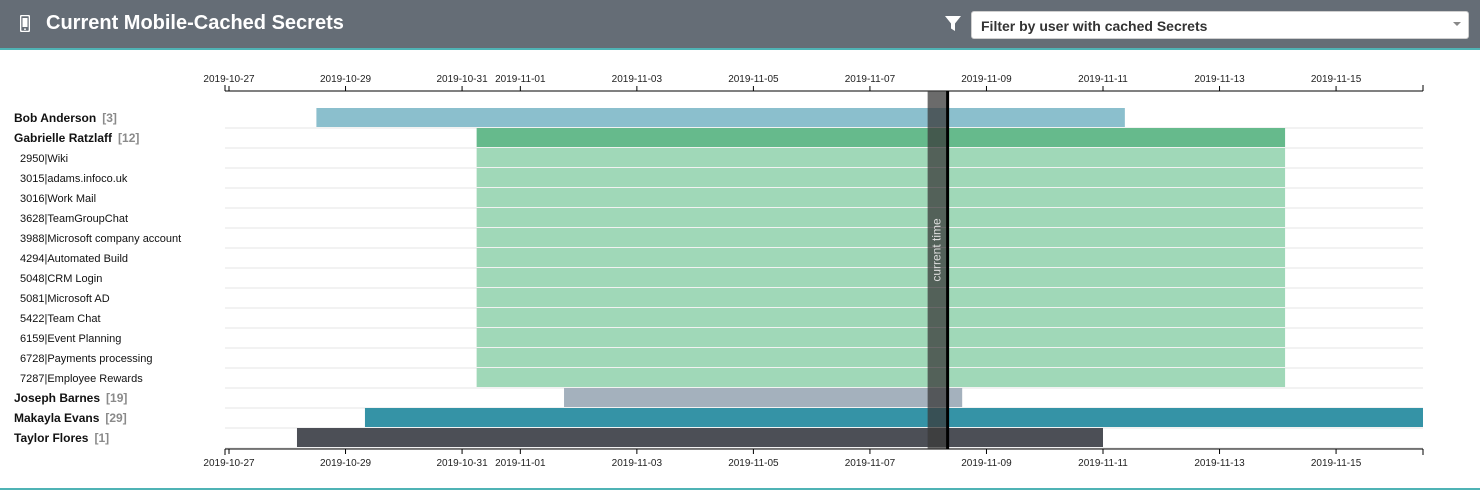 This screenshot has height=492, width=1480. I want to click on secret-row-label: 2950|Wiki, so click(44, 159).